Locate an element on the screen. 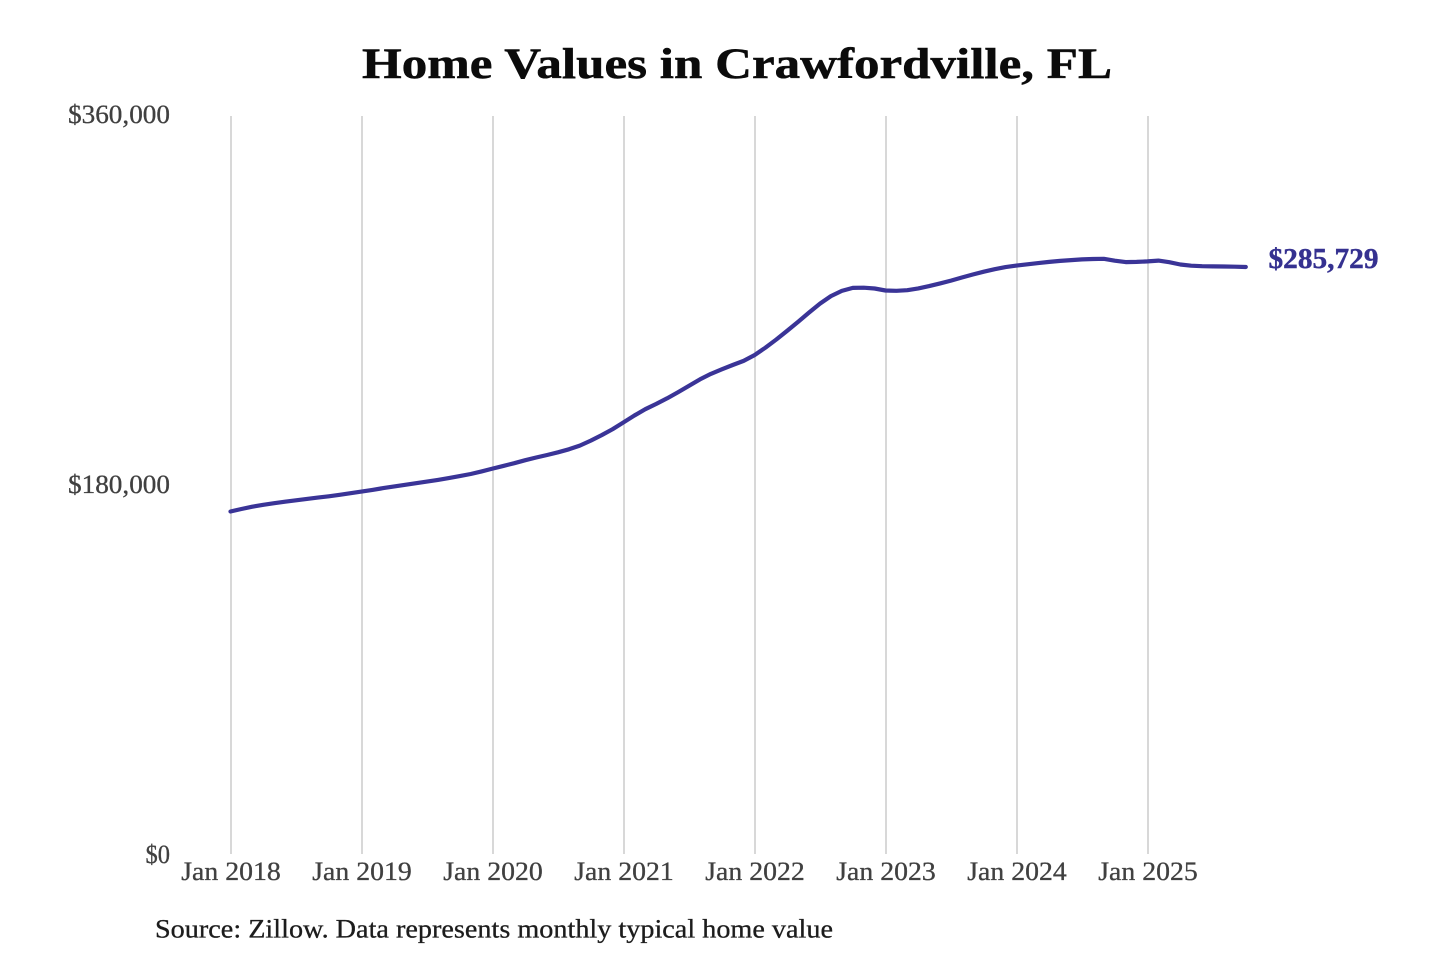  svg-text: Jan 2023 is located at coordinates (886, 871).